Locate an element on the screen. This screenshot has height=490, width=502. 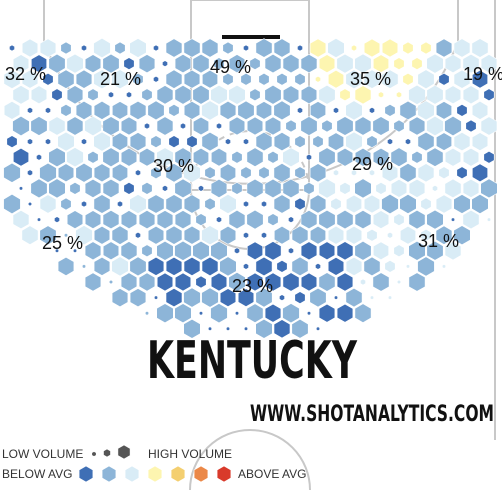
center-circle is located at coordinates (250, 459).